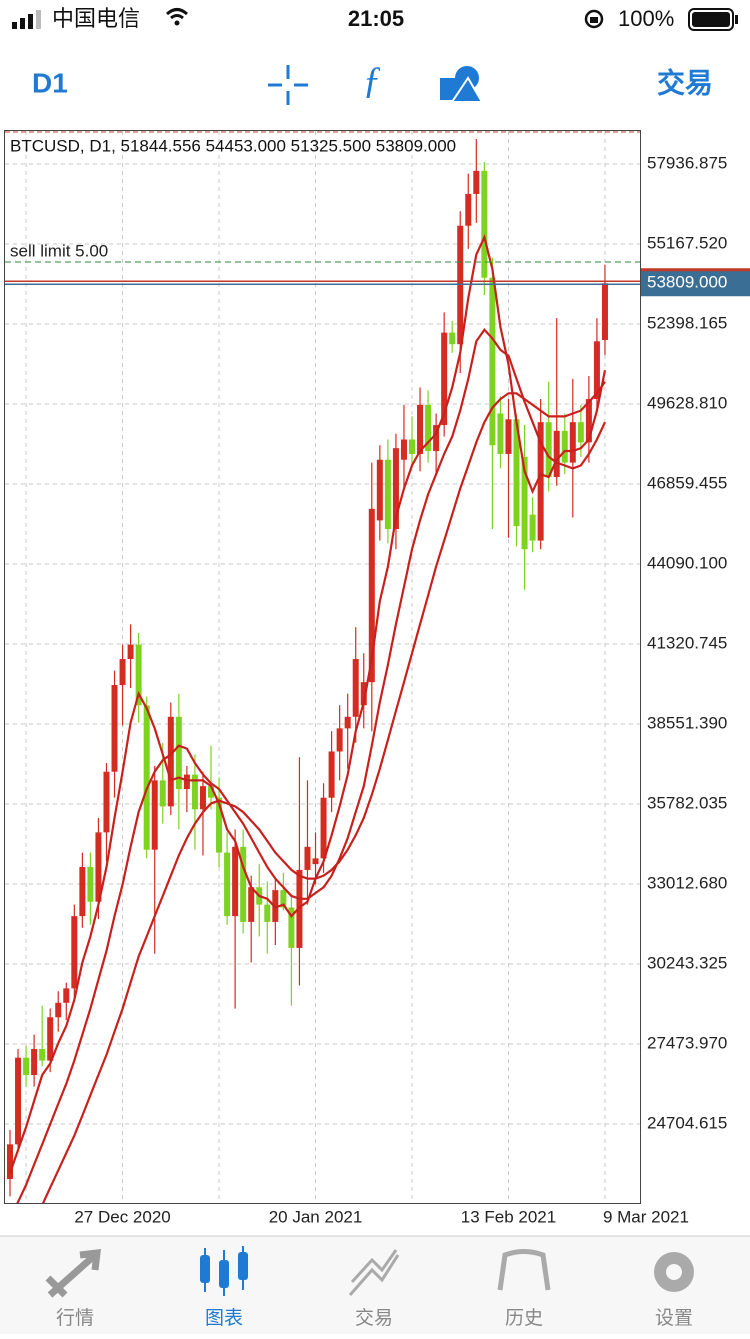 Image resolution: width=750 pixels, height=1339 pixels. Describe the element at coordinates (687, 242) in the screenshot. I see `y-tick-label: 55167.520` at that location.